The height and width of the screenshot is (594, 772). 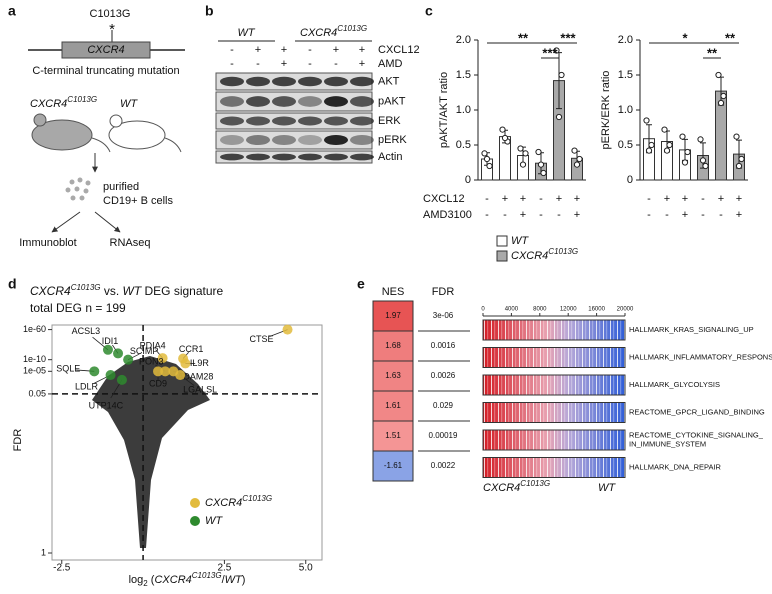 I want to click on y-tick-label: 1.0, so click(x=463, y=110).